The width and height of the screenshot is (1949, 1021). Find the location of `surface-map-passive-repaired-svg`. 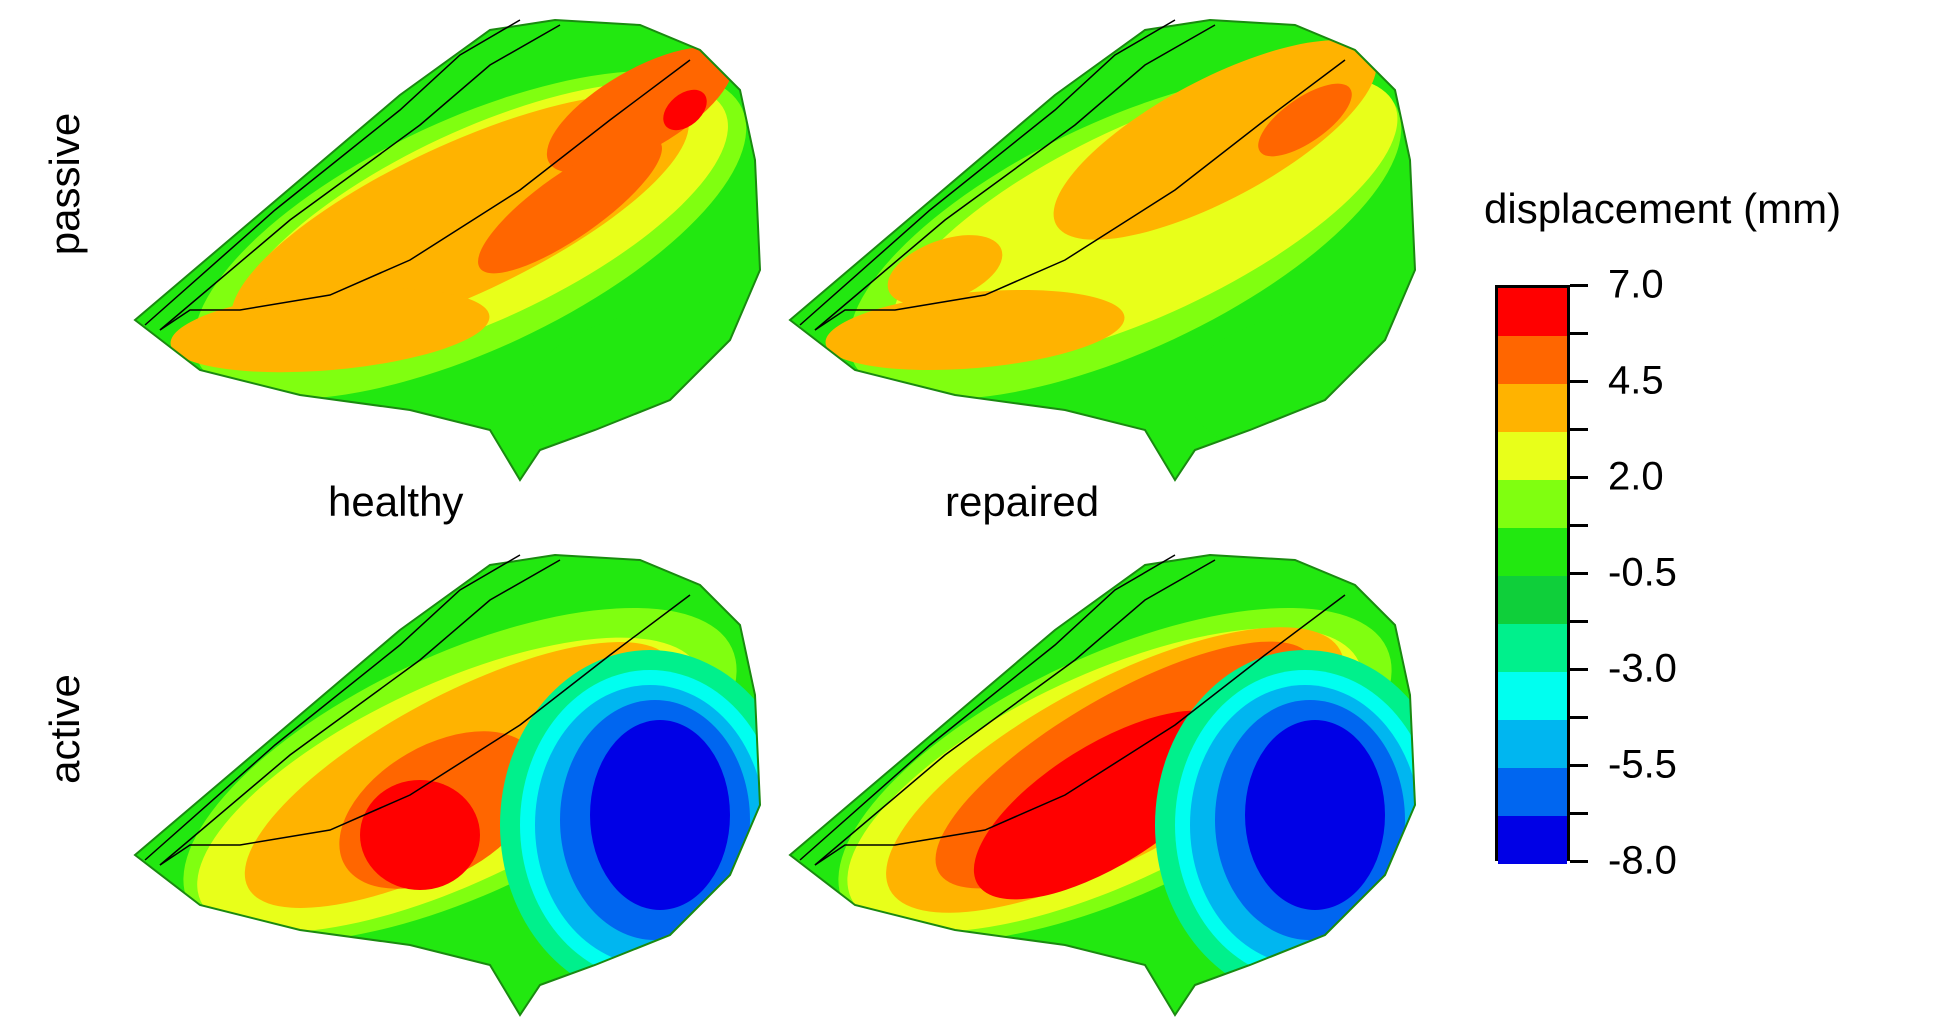

surface-map-passive-repaired-svg is located at coordinates (1102, 250).